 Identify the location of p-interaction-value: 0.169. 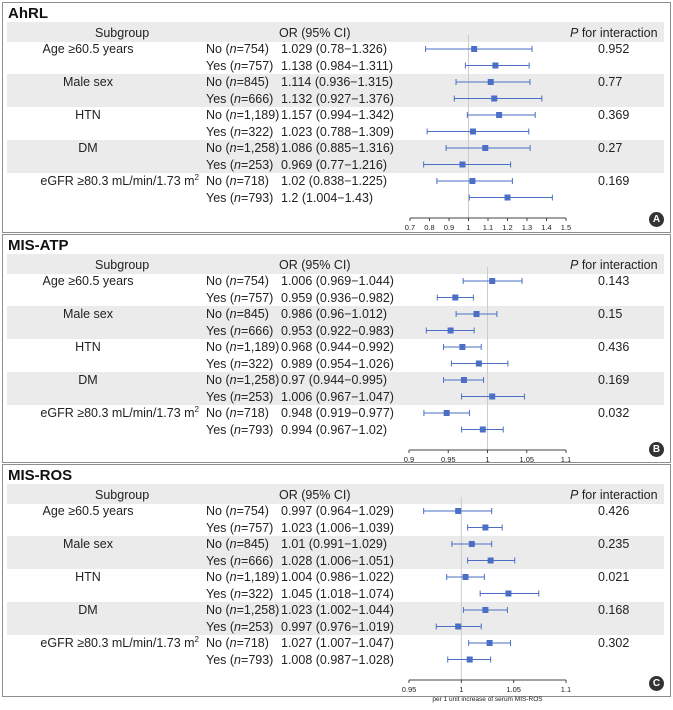
(614, 380).